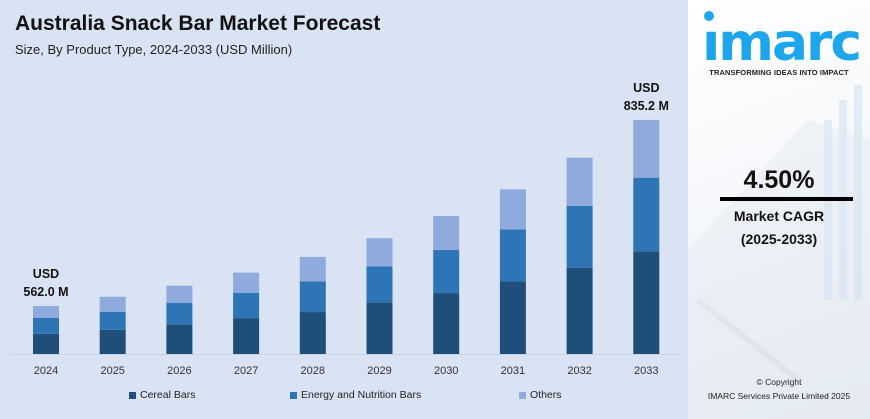  I want to click on bar-energy-and-nutrition-bars-2029, so click(379, 284).